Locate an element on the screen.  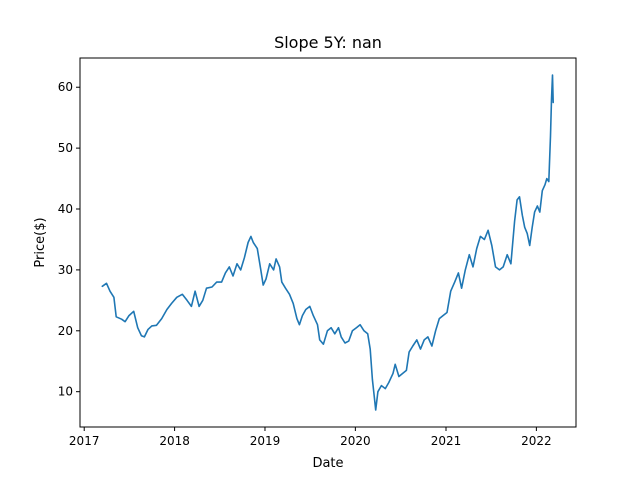
x-tick-label-0: 2017 is located at coordinates (84, 441).